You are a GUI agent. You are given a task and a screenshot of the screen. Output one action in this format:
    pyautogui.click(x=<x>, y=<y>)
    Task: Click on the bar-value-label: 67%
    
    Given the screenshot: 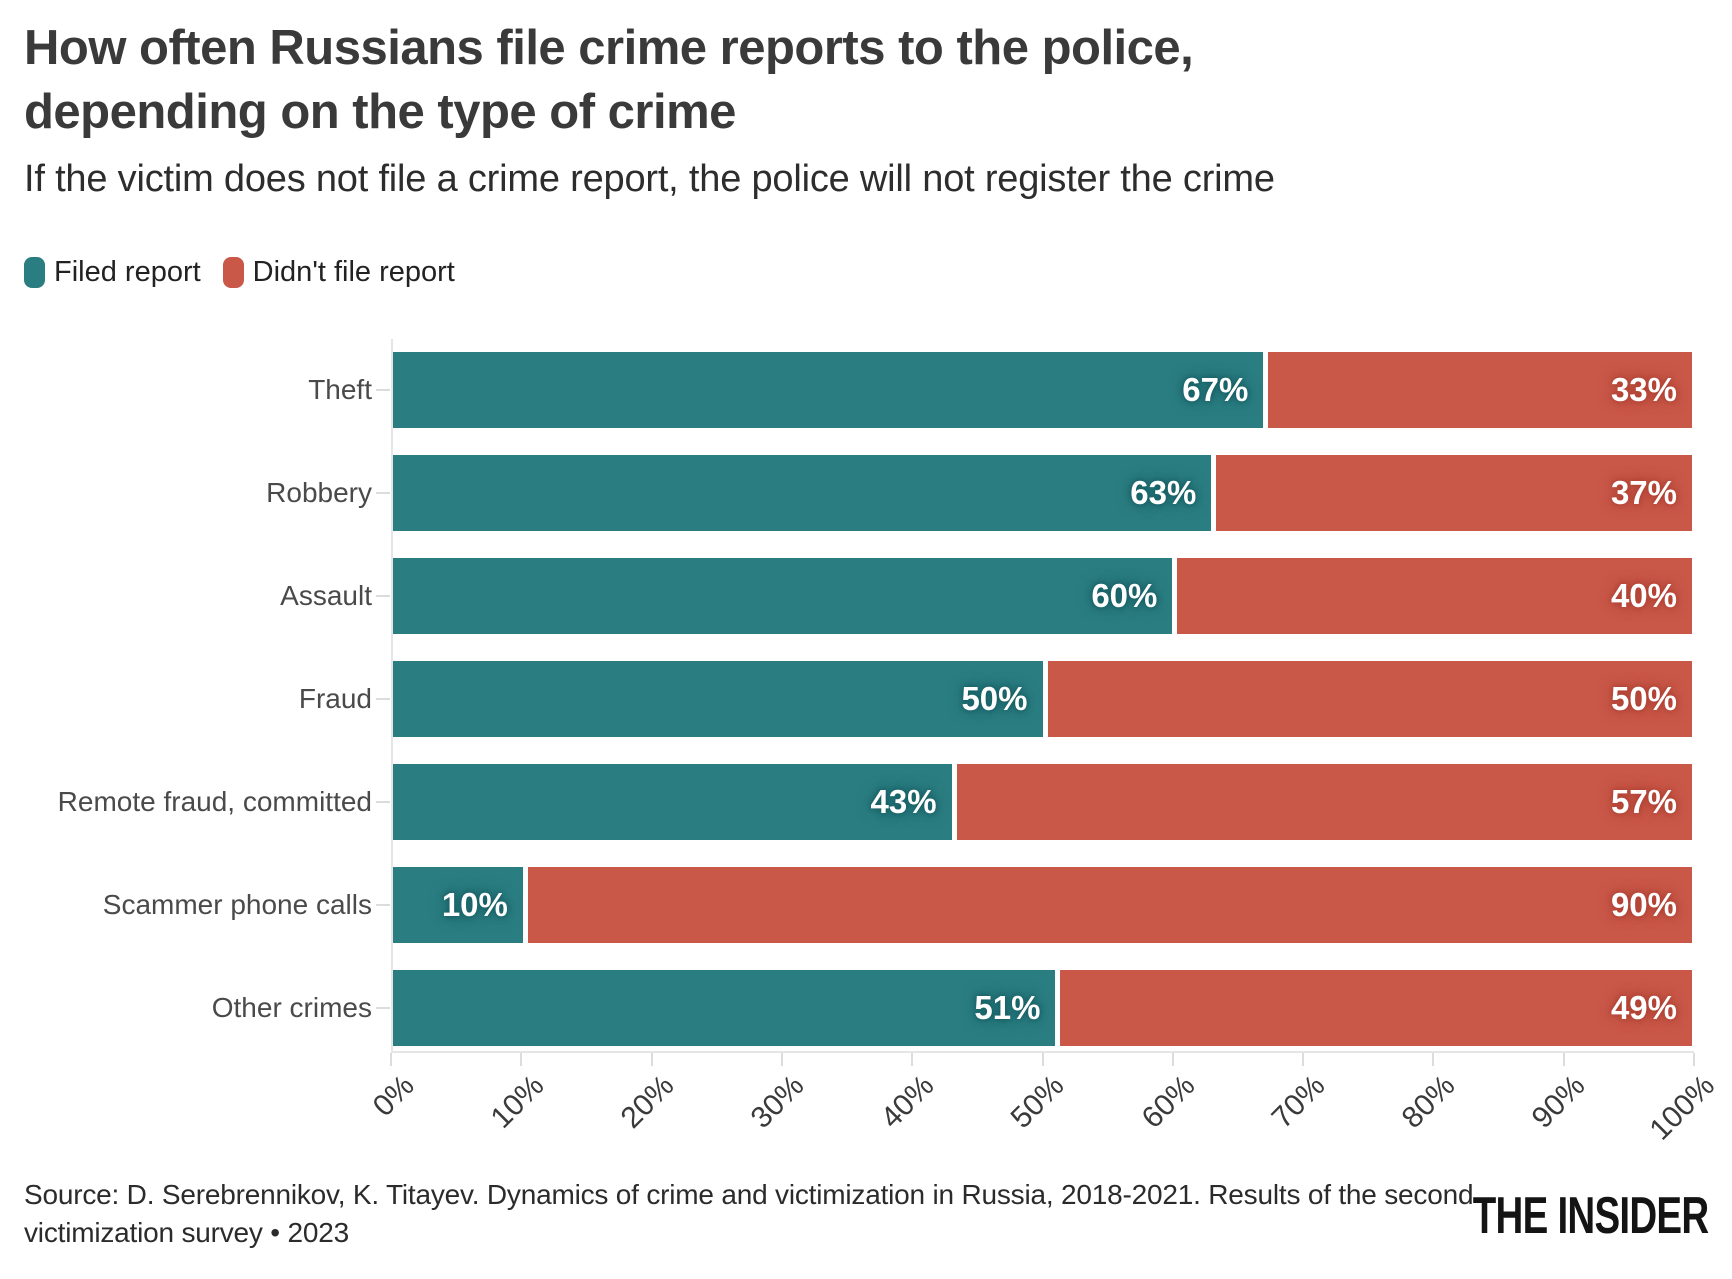 What is the action you would take?
    pyautogui.click(x=1215, y=389)
    